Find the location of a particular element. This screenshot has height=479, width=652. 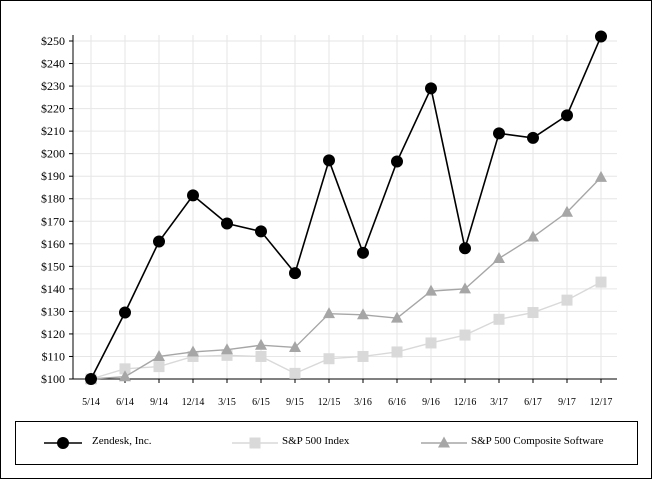

x-tick-label: 9/14 is located at coordinates (159, 402).